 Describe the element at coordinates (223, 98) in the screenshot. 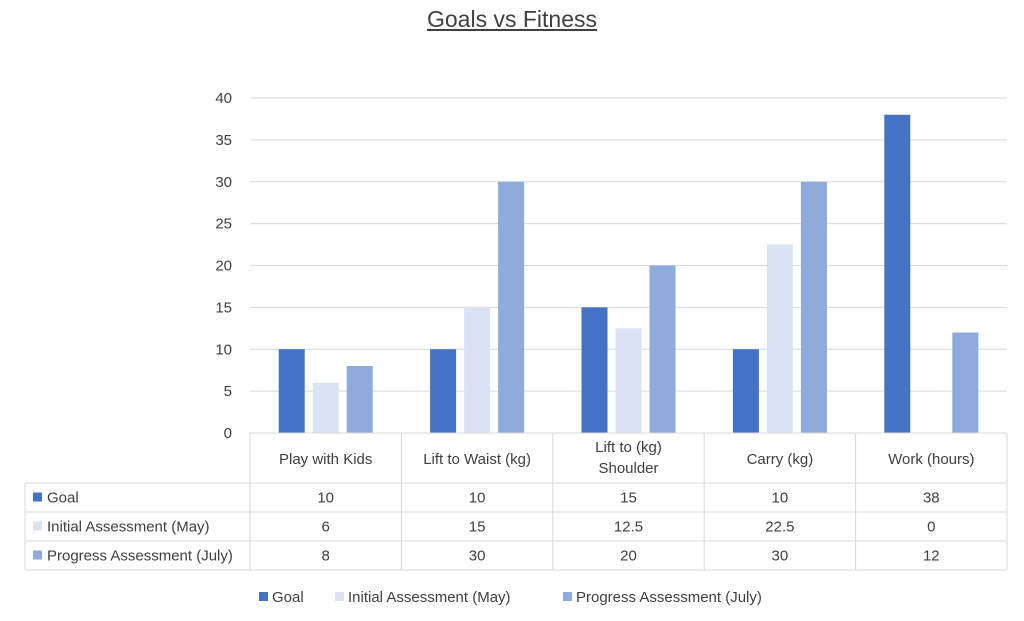

I see `y-tick-label: 40` at that location.